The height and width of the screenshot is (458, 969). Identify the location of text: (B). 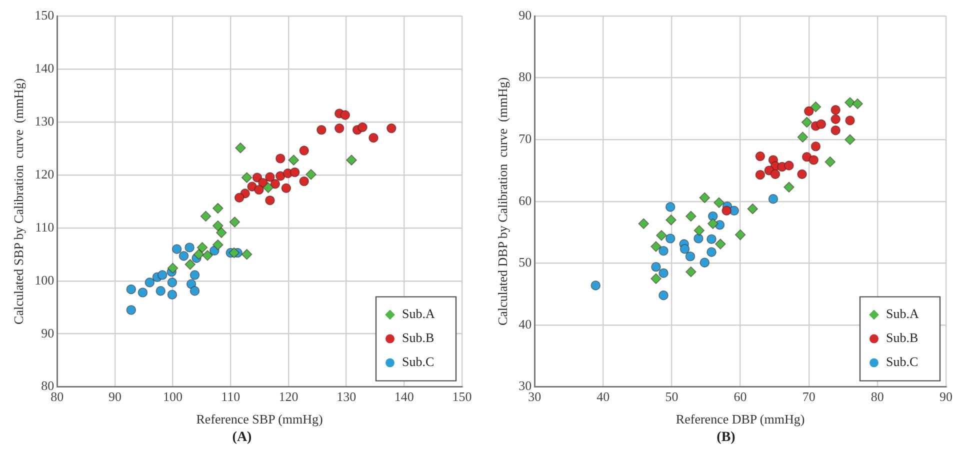
(726, 438).